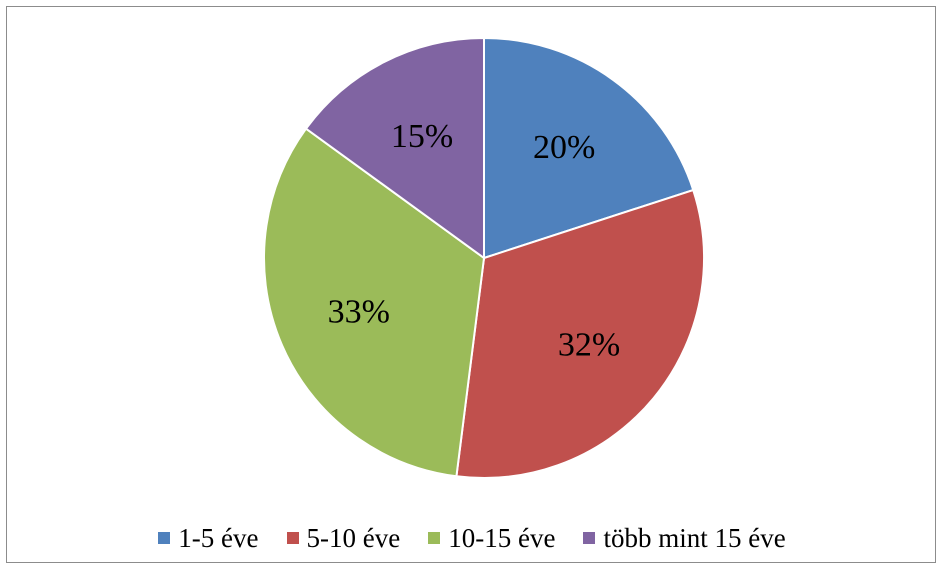 This screenshot has height=569, width=944. I want to click on slice-label-15plus: 15%, so click(422, 136).